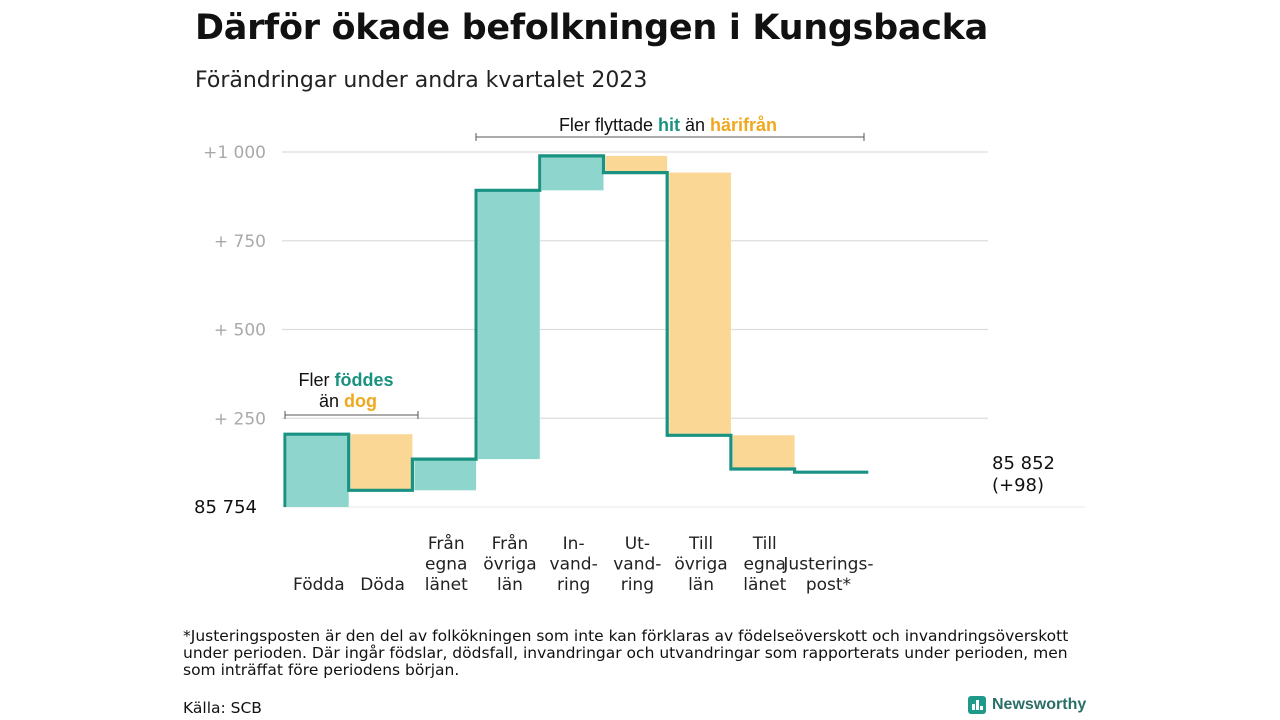  Describe the element at coordinates (1039, 704) in the screenshot. I see `brand-name: Newsworthy` at that location.